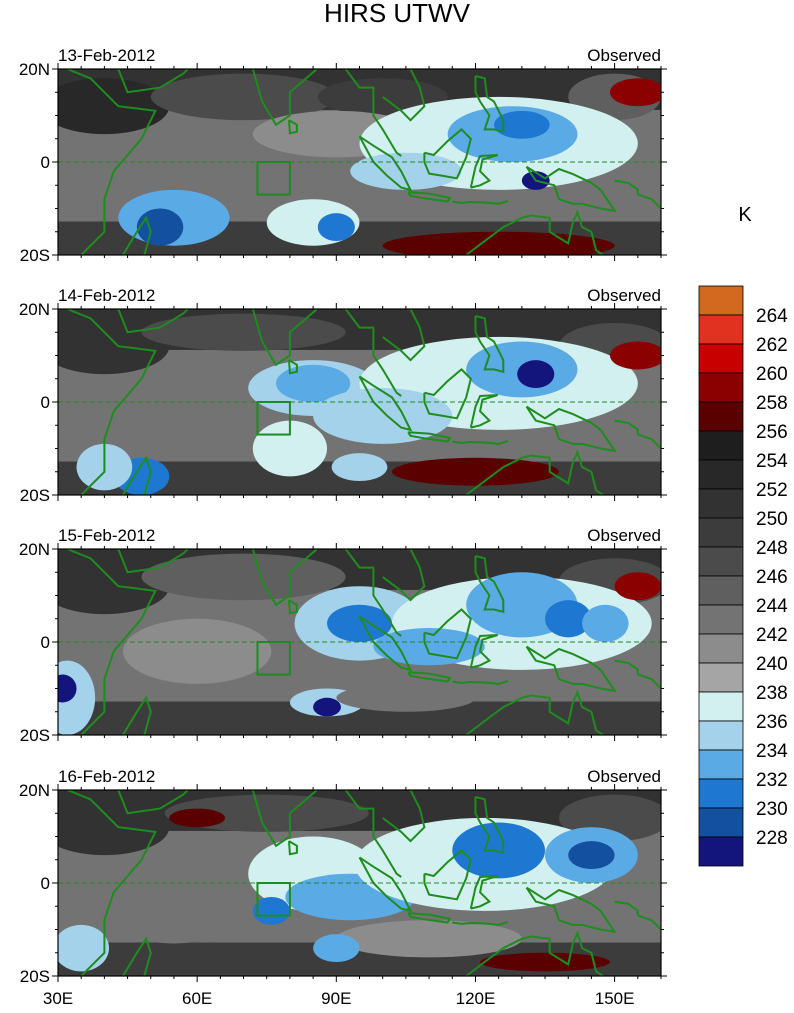 The height and width of the screenshot is (1013, 794). Describe the element at coordinates (772, 838) in the screenshot. I see `colorbar-label: 228` at that location.